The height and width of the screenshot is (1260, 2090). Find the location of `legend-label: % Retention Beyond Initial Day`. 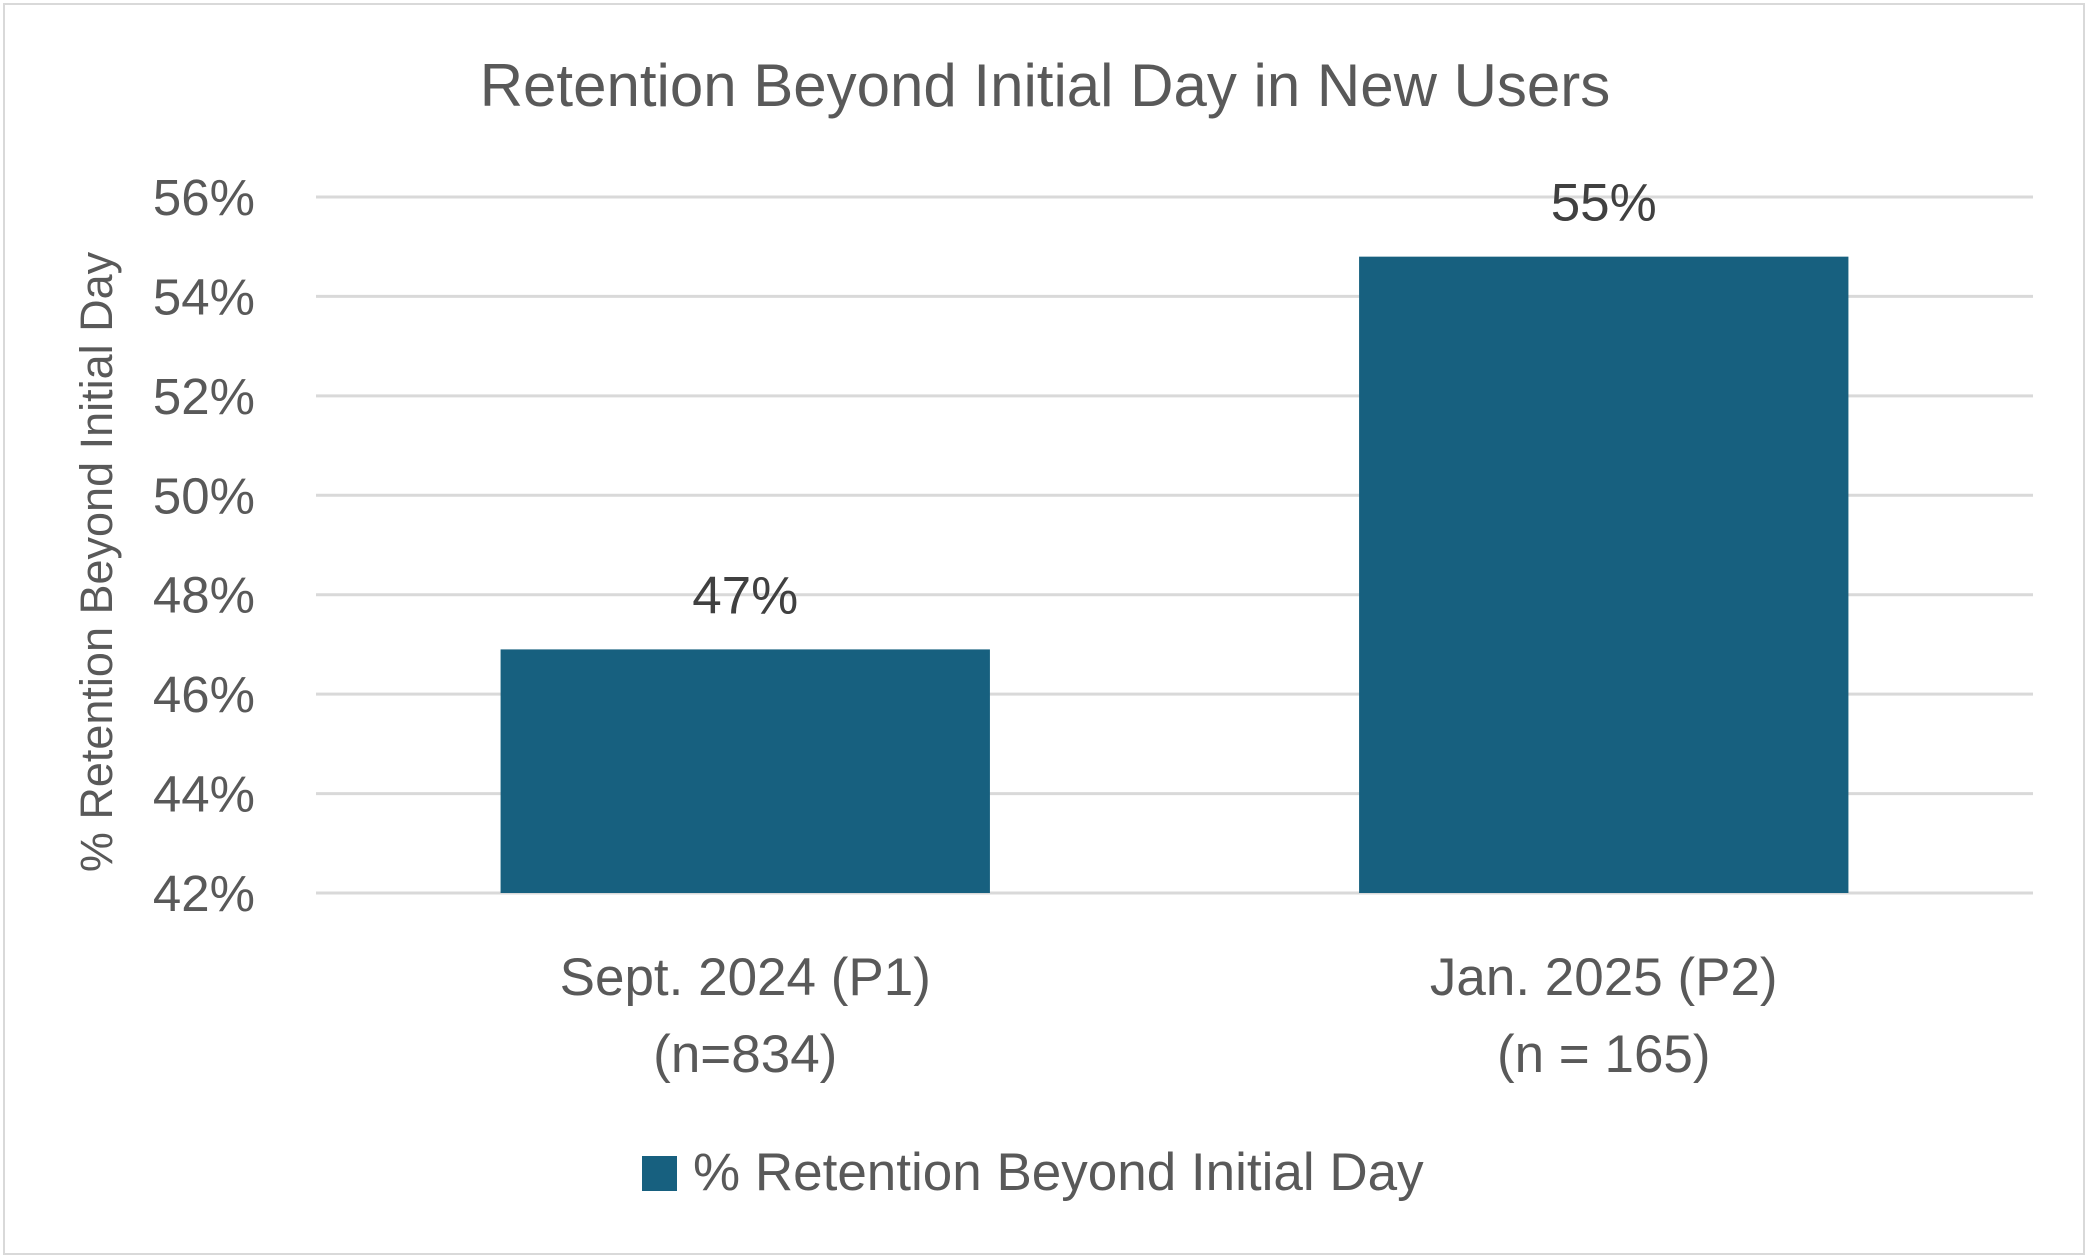

legend-label: % Retention Beyond Initial Day is located at coordinates (1058, 1172).